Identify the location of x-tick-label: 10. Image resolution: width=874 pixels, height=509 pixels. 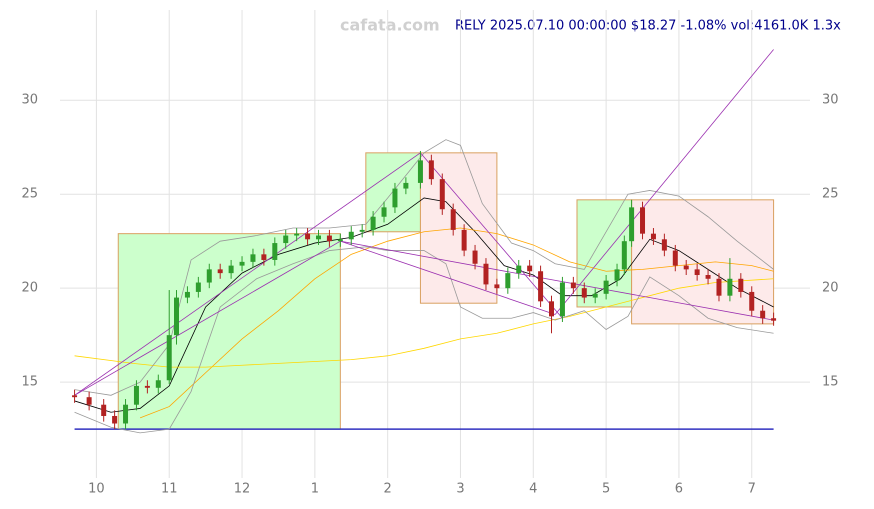
(96, 489).